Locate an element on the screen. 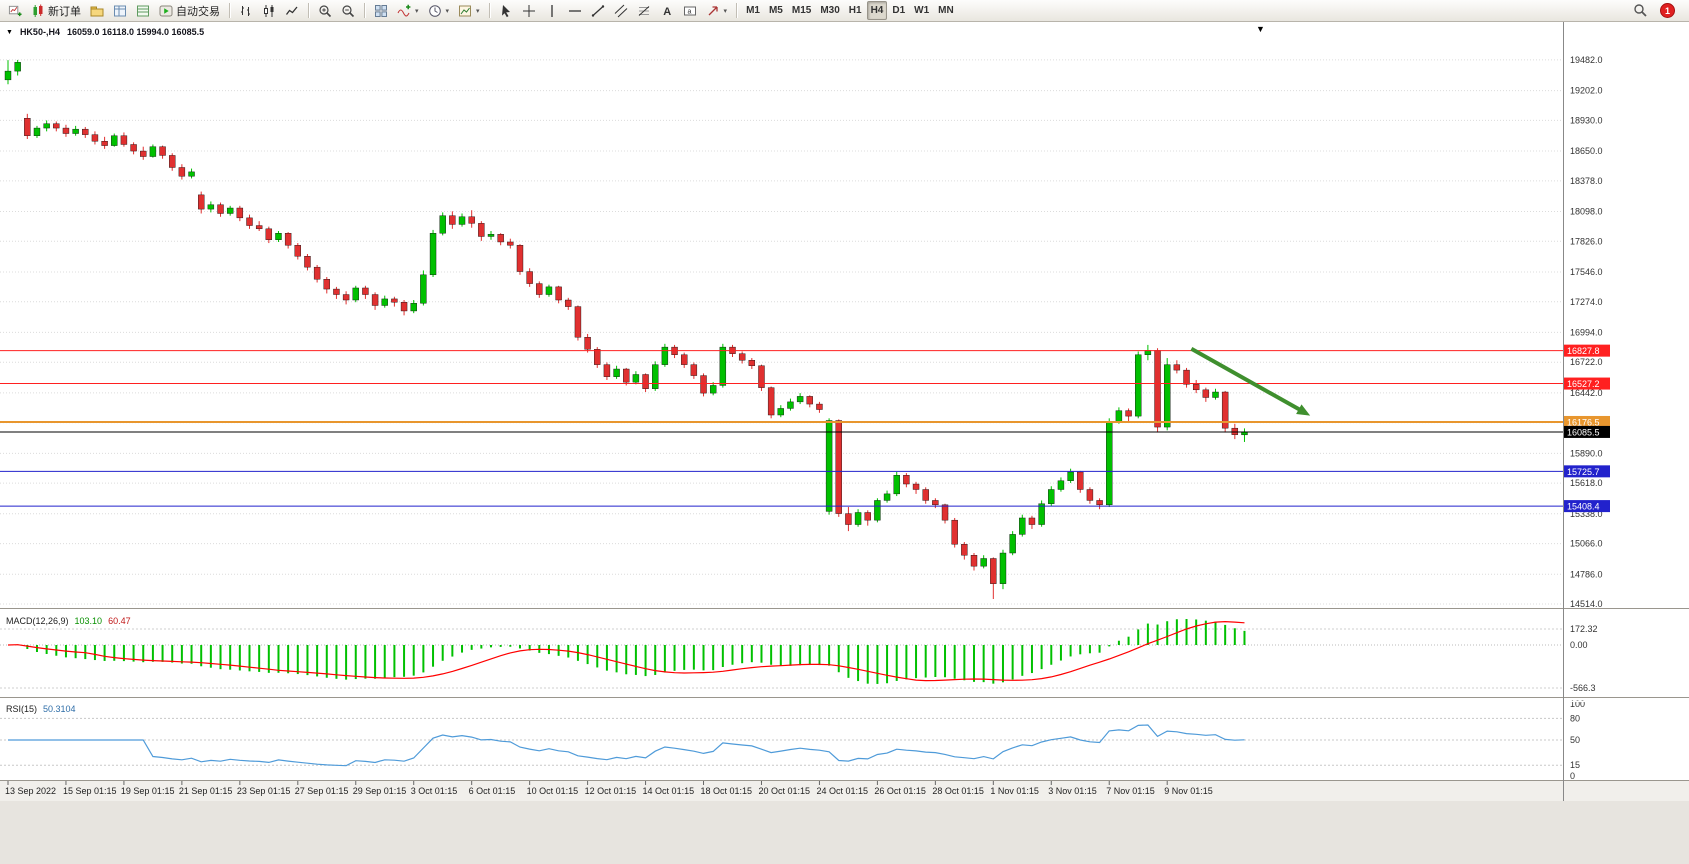 The height and width of the screenshot is (864, 1689). timeframe-m15-button: M15 is located at coordinates (801, 10).